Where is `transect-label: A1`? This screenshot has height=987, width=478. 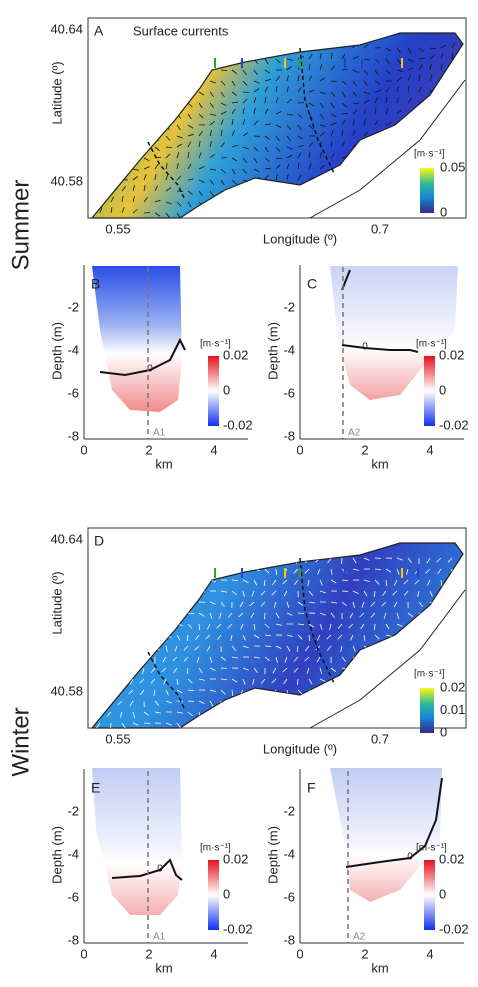
transect-label: A1 is located at coordinates (159, 433).